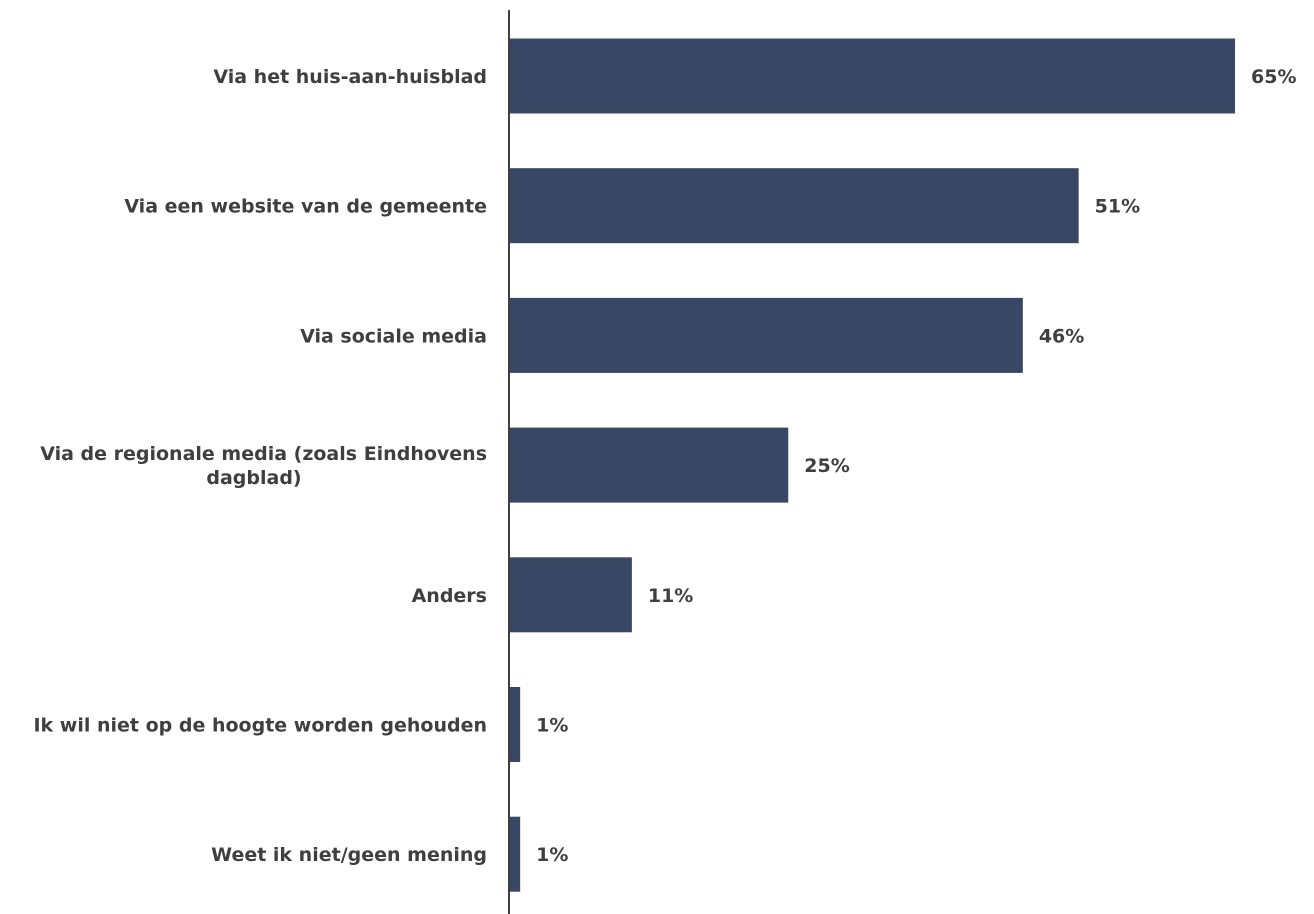 This screenshot has width=1314, height=914. I want to click on category-label: Weet ik niet/geen mening, so click(349, 855).